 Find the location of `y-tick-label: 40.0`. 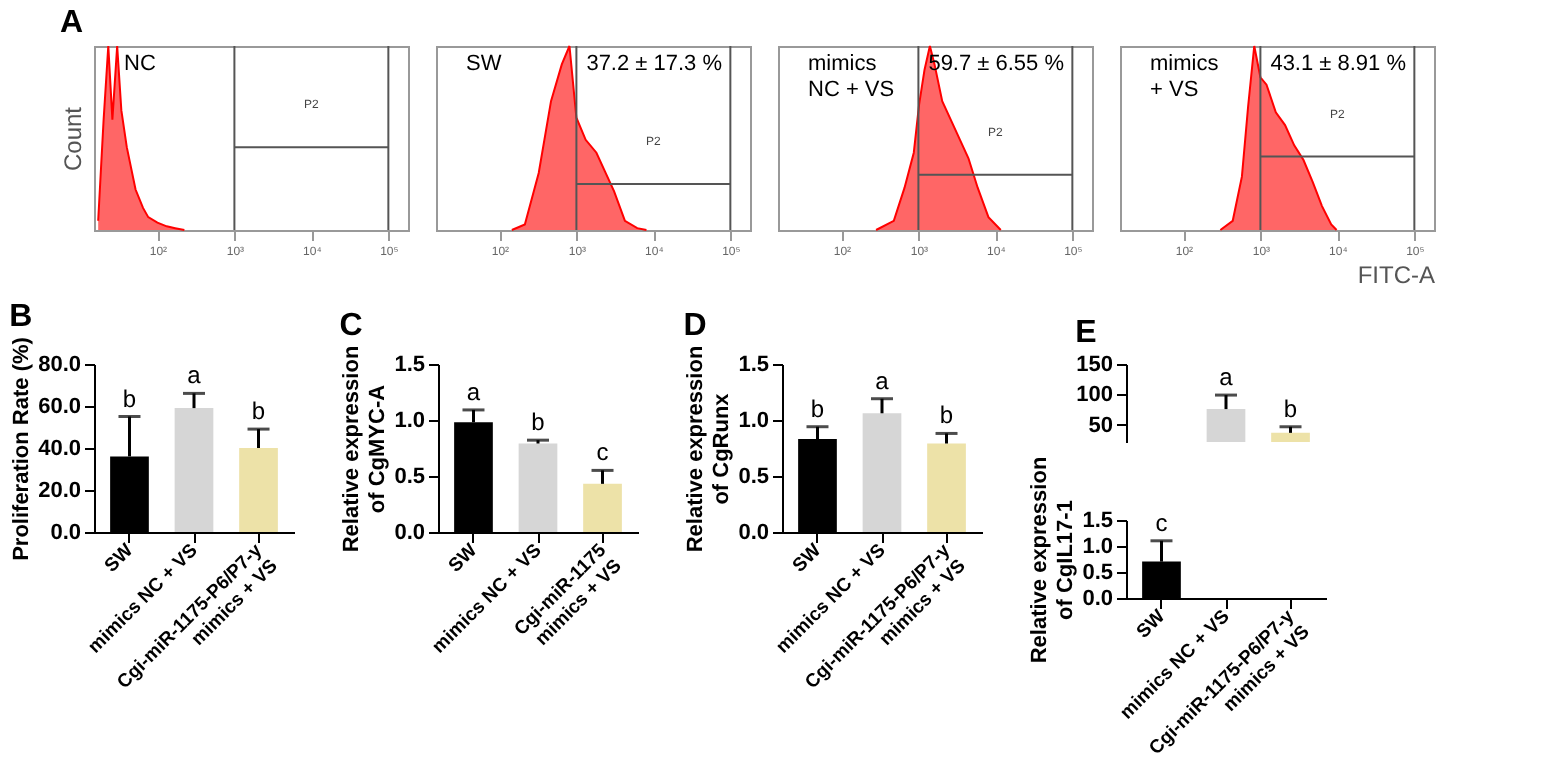

y-tick-label: 40.0 is located at coordinates (59, 449).